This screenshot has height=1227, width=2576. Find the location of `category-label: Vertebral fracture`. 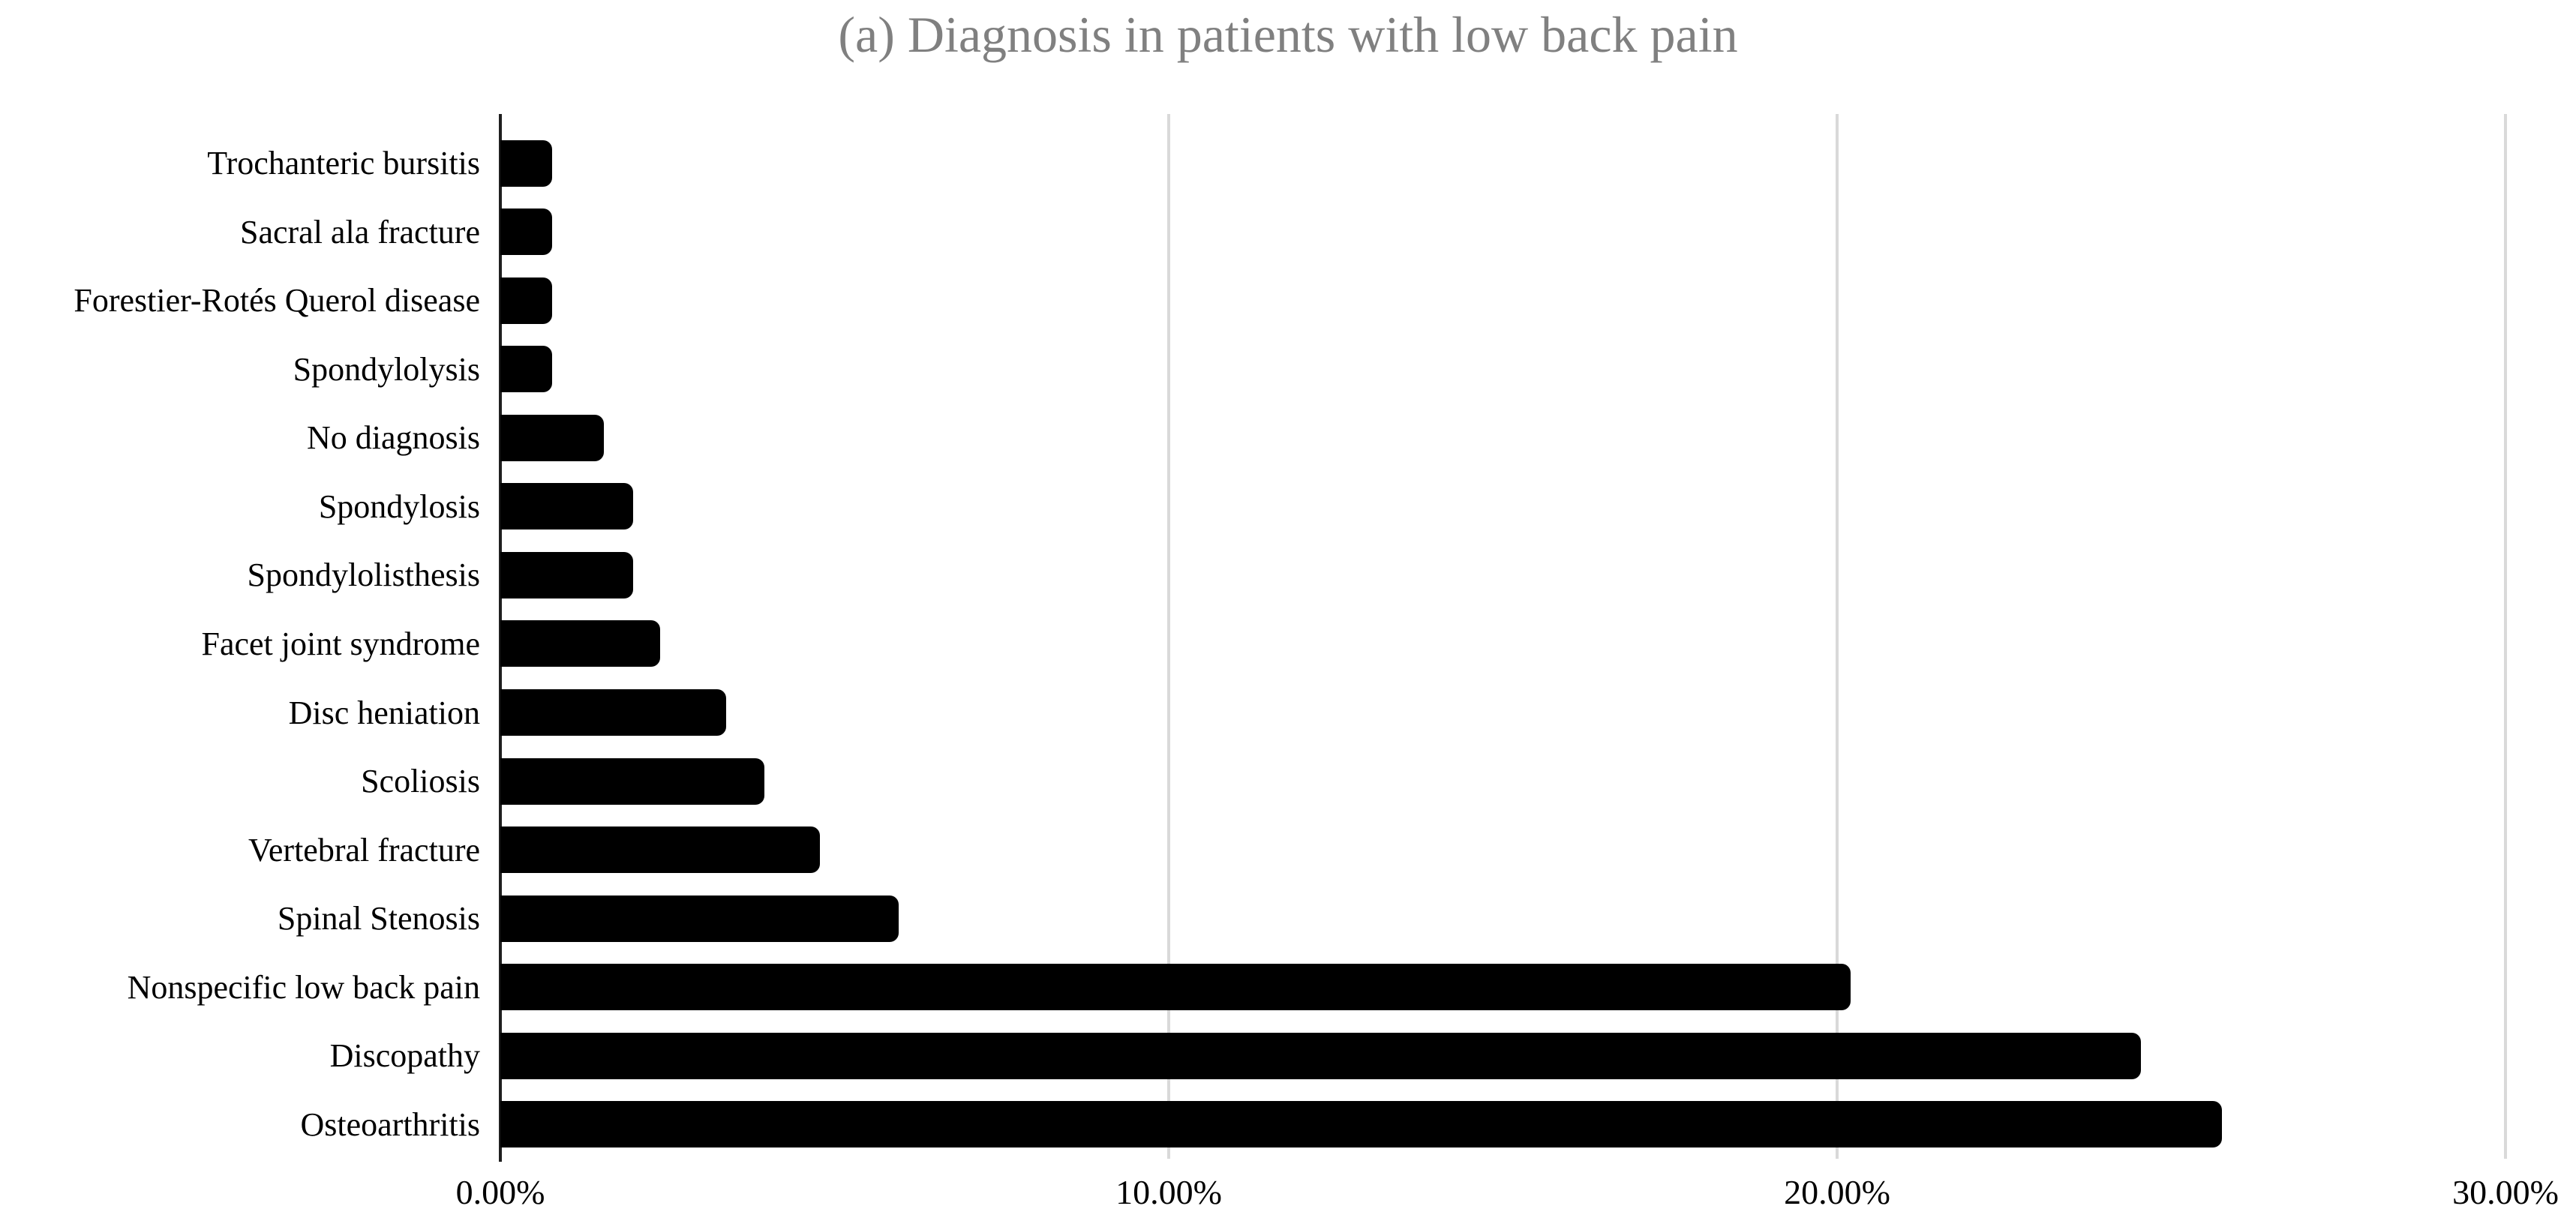

category-label: Vertebral fracture is located at coordinates (364, 849).